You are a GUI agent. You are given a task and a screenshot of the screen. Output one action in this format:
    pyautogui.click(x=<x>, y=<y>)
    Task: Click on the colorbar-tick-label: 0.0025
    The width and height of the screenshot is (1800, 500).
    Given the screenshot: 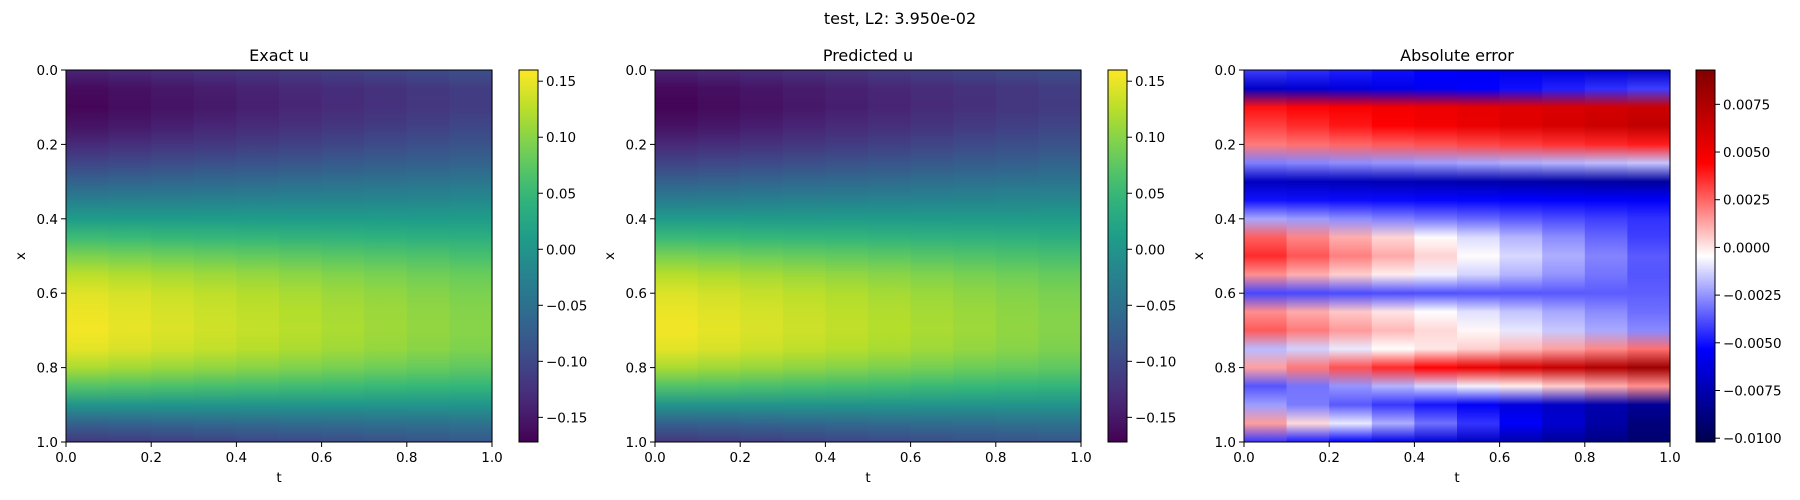 What is the action you would take?
    pyautogui.click(x=1746, y=201)
    